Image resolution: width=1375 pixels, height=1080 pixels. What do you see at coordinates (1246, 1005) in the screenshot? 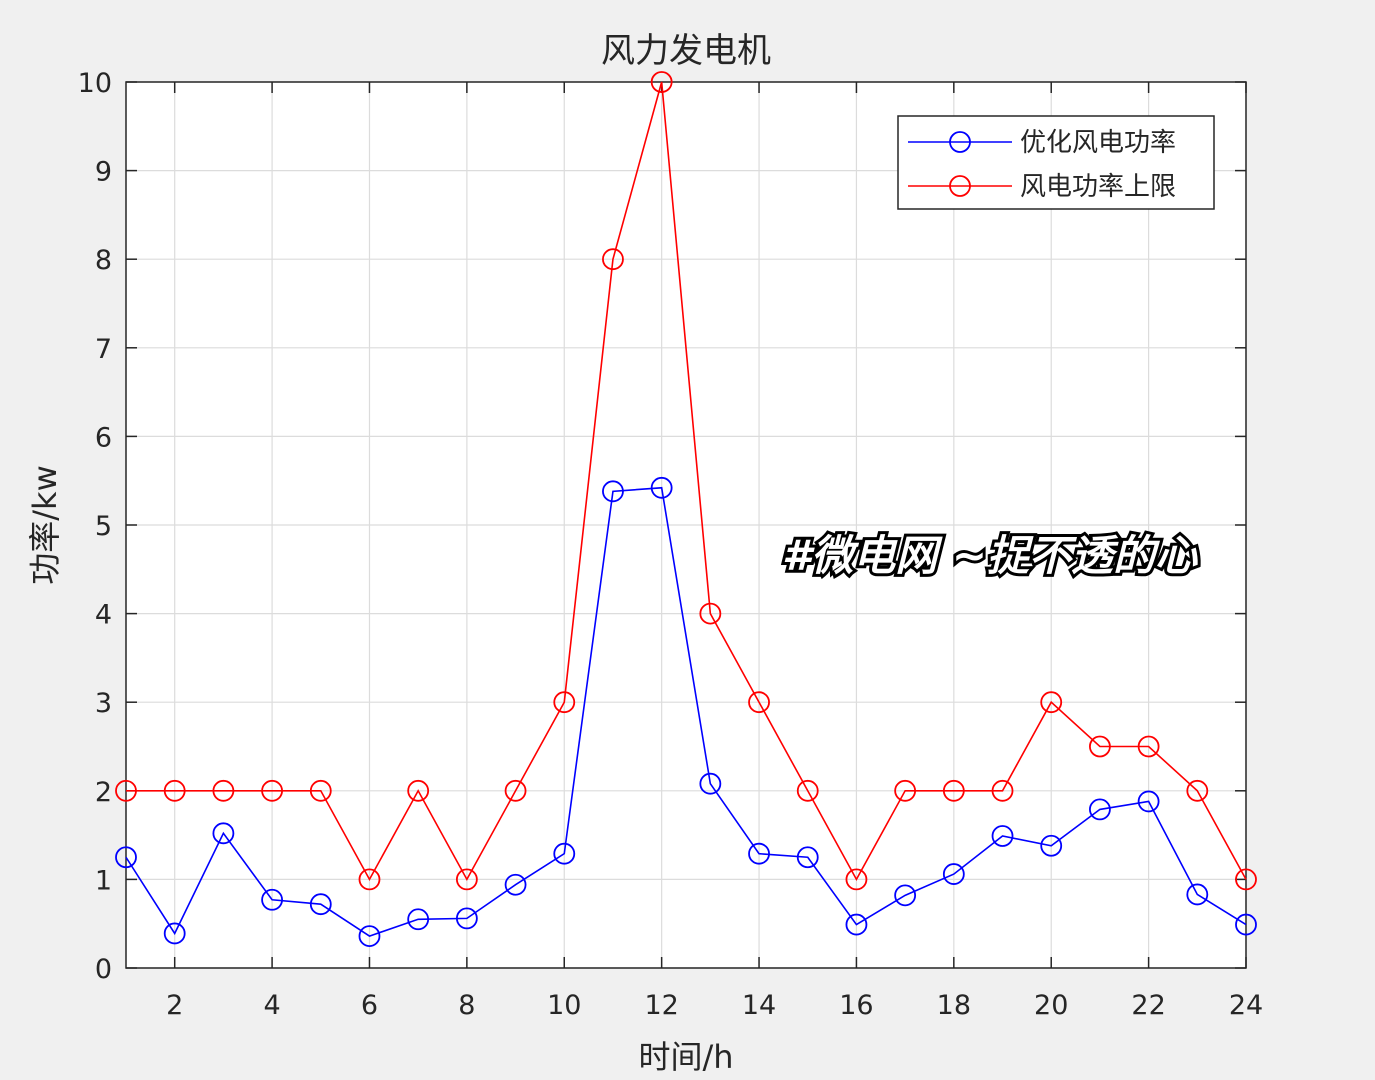
I see `x-tick-label: 24` at bounding box center [1246, 1005].